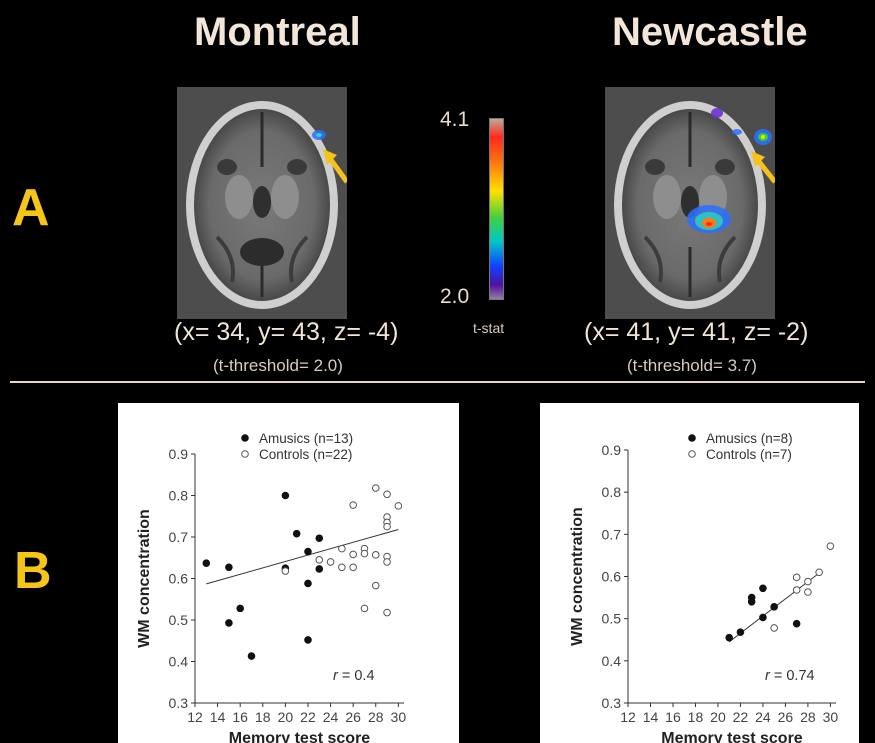  Describe the element at coordinates (305, 454) in the screenshot. I see `legend-entry: Controls (n=22)` at that location.